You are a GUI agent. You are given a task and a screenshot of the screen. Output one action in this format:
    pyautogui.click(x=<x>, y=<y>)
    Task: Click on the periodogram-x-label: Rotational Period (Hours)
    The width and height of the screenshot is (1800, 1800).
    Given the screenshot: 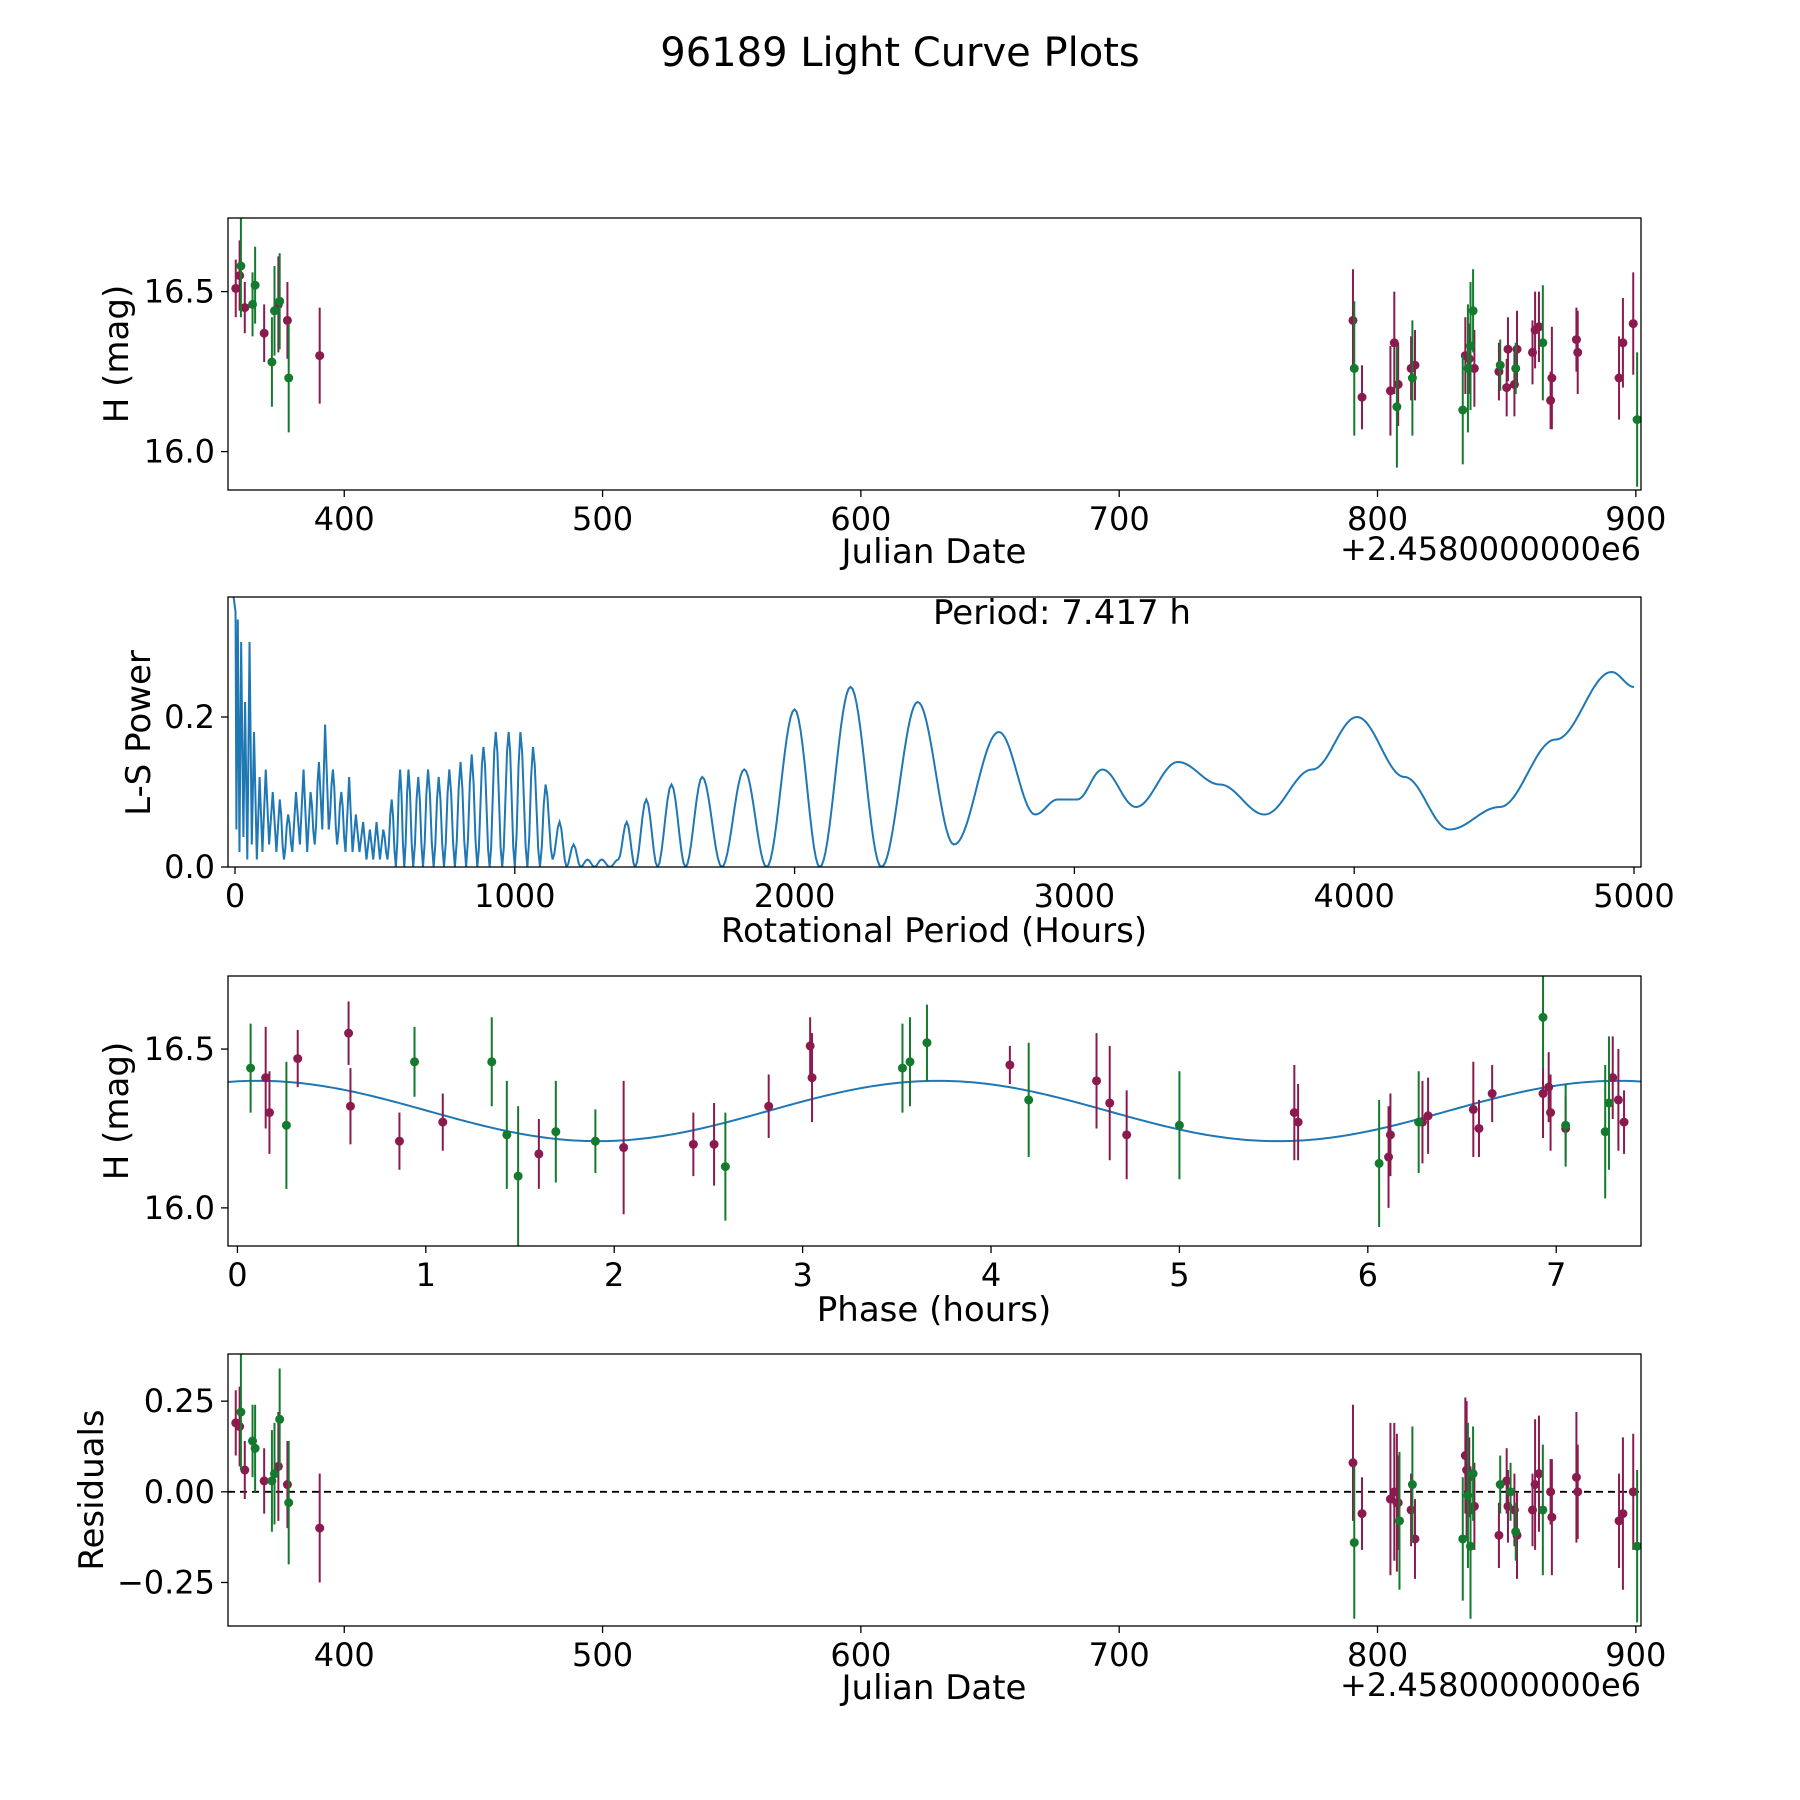 What is the action you would take?
    pyautogui.click(x=934, y=931)
    